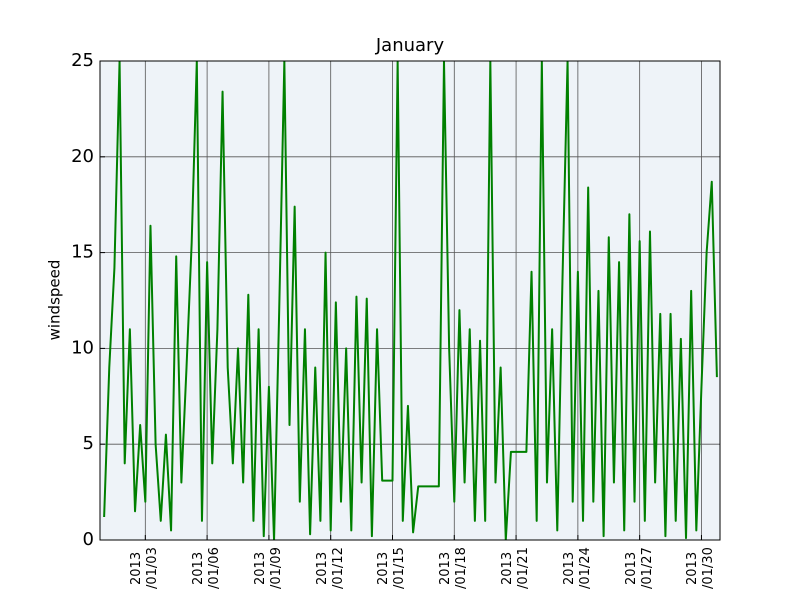 The image size is (800, 600). I want to click on x-tick-label: 2013 /01/21, so click(515, 568).